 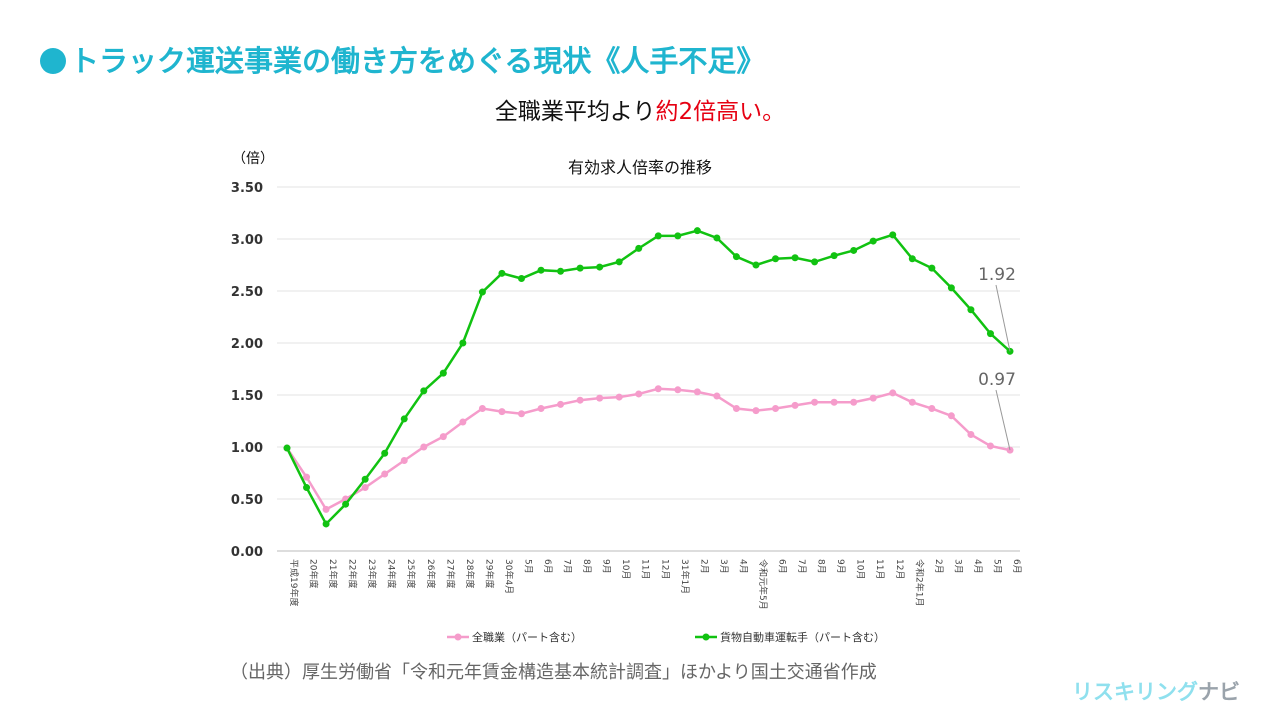 What do you see at coordinates (763, 584) in the screenshot?
I see `x-tick-label: 令和元年5月` at bounding box center [763, 584].